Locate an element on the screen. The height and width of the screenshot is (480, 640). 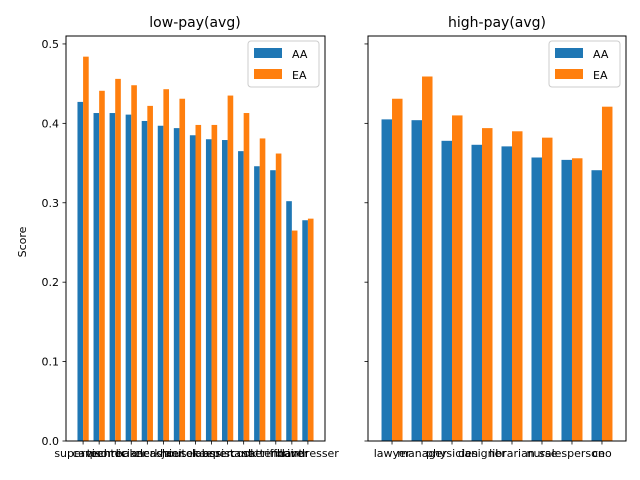
x-tick-label: ceo is located at coordinates (602, 453).